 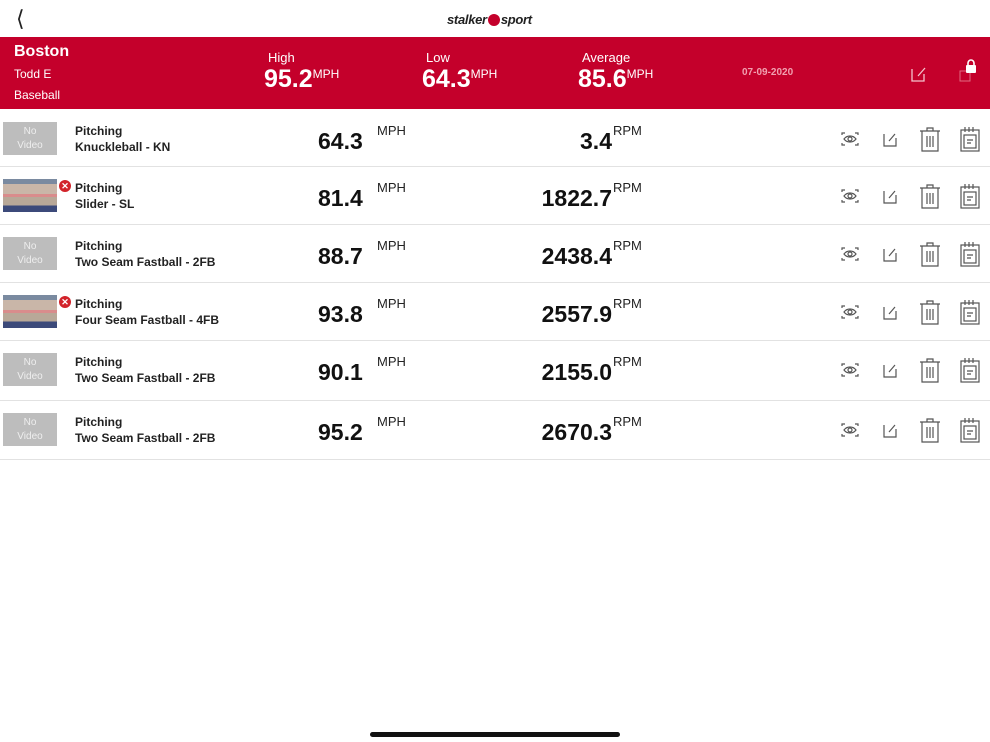 What do you see at coordinates (145, 430) in the screenshot?
I see `pitch-info: Pitching Two Seam Fastball - 2FB` at bounding box center [145, 430].